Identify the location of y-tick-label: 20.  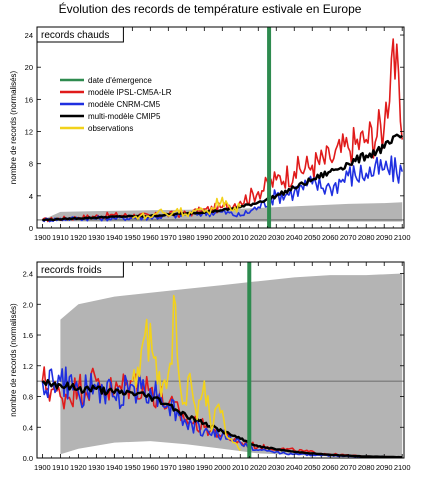
(29, 67).